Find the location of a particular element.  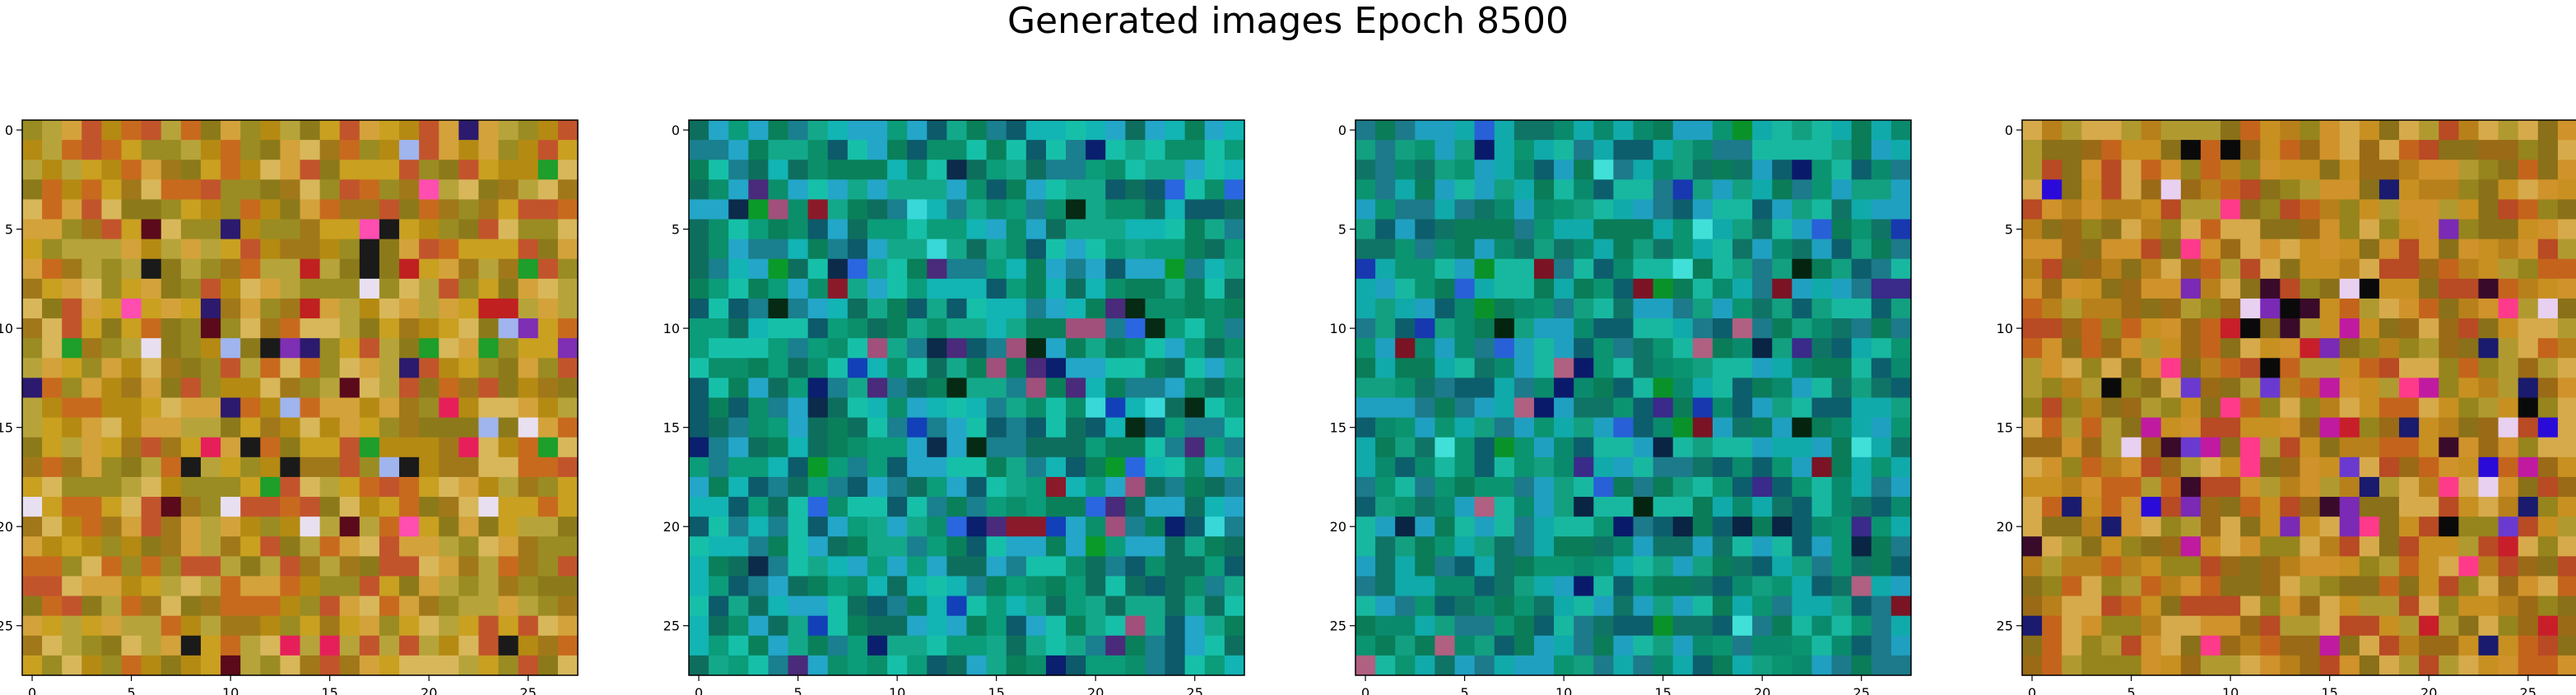

x-tick-label: 5 is located at coordinates (797, 690).